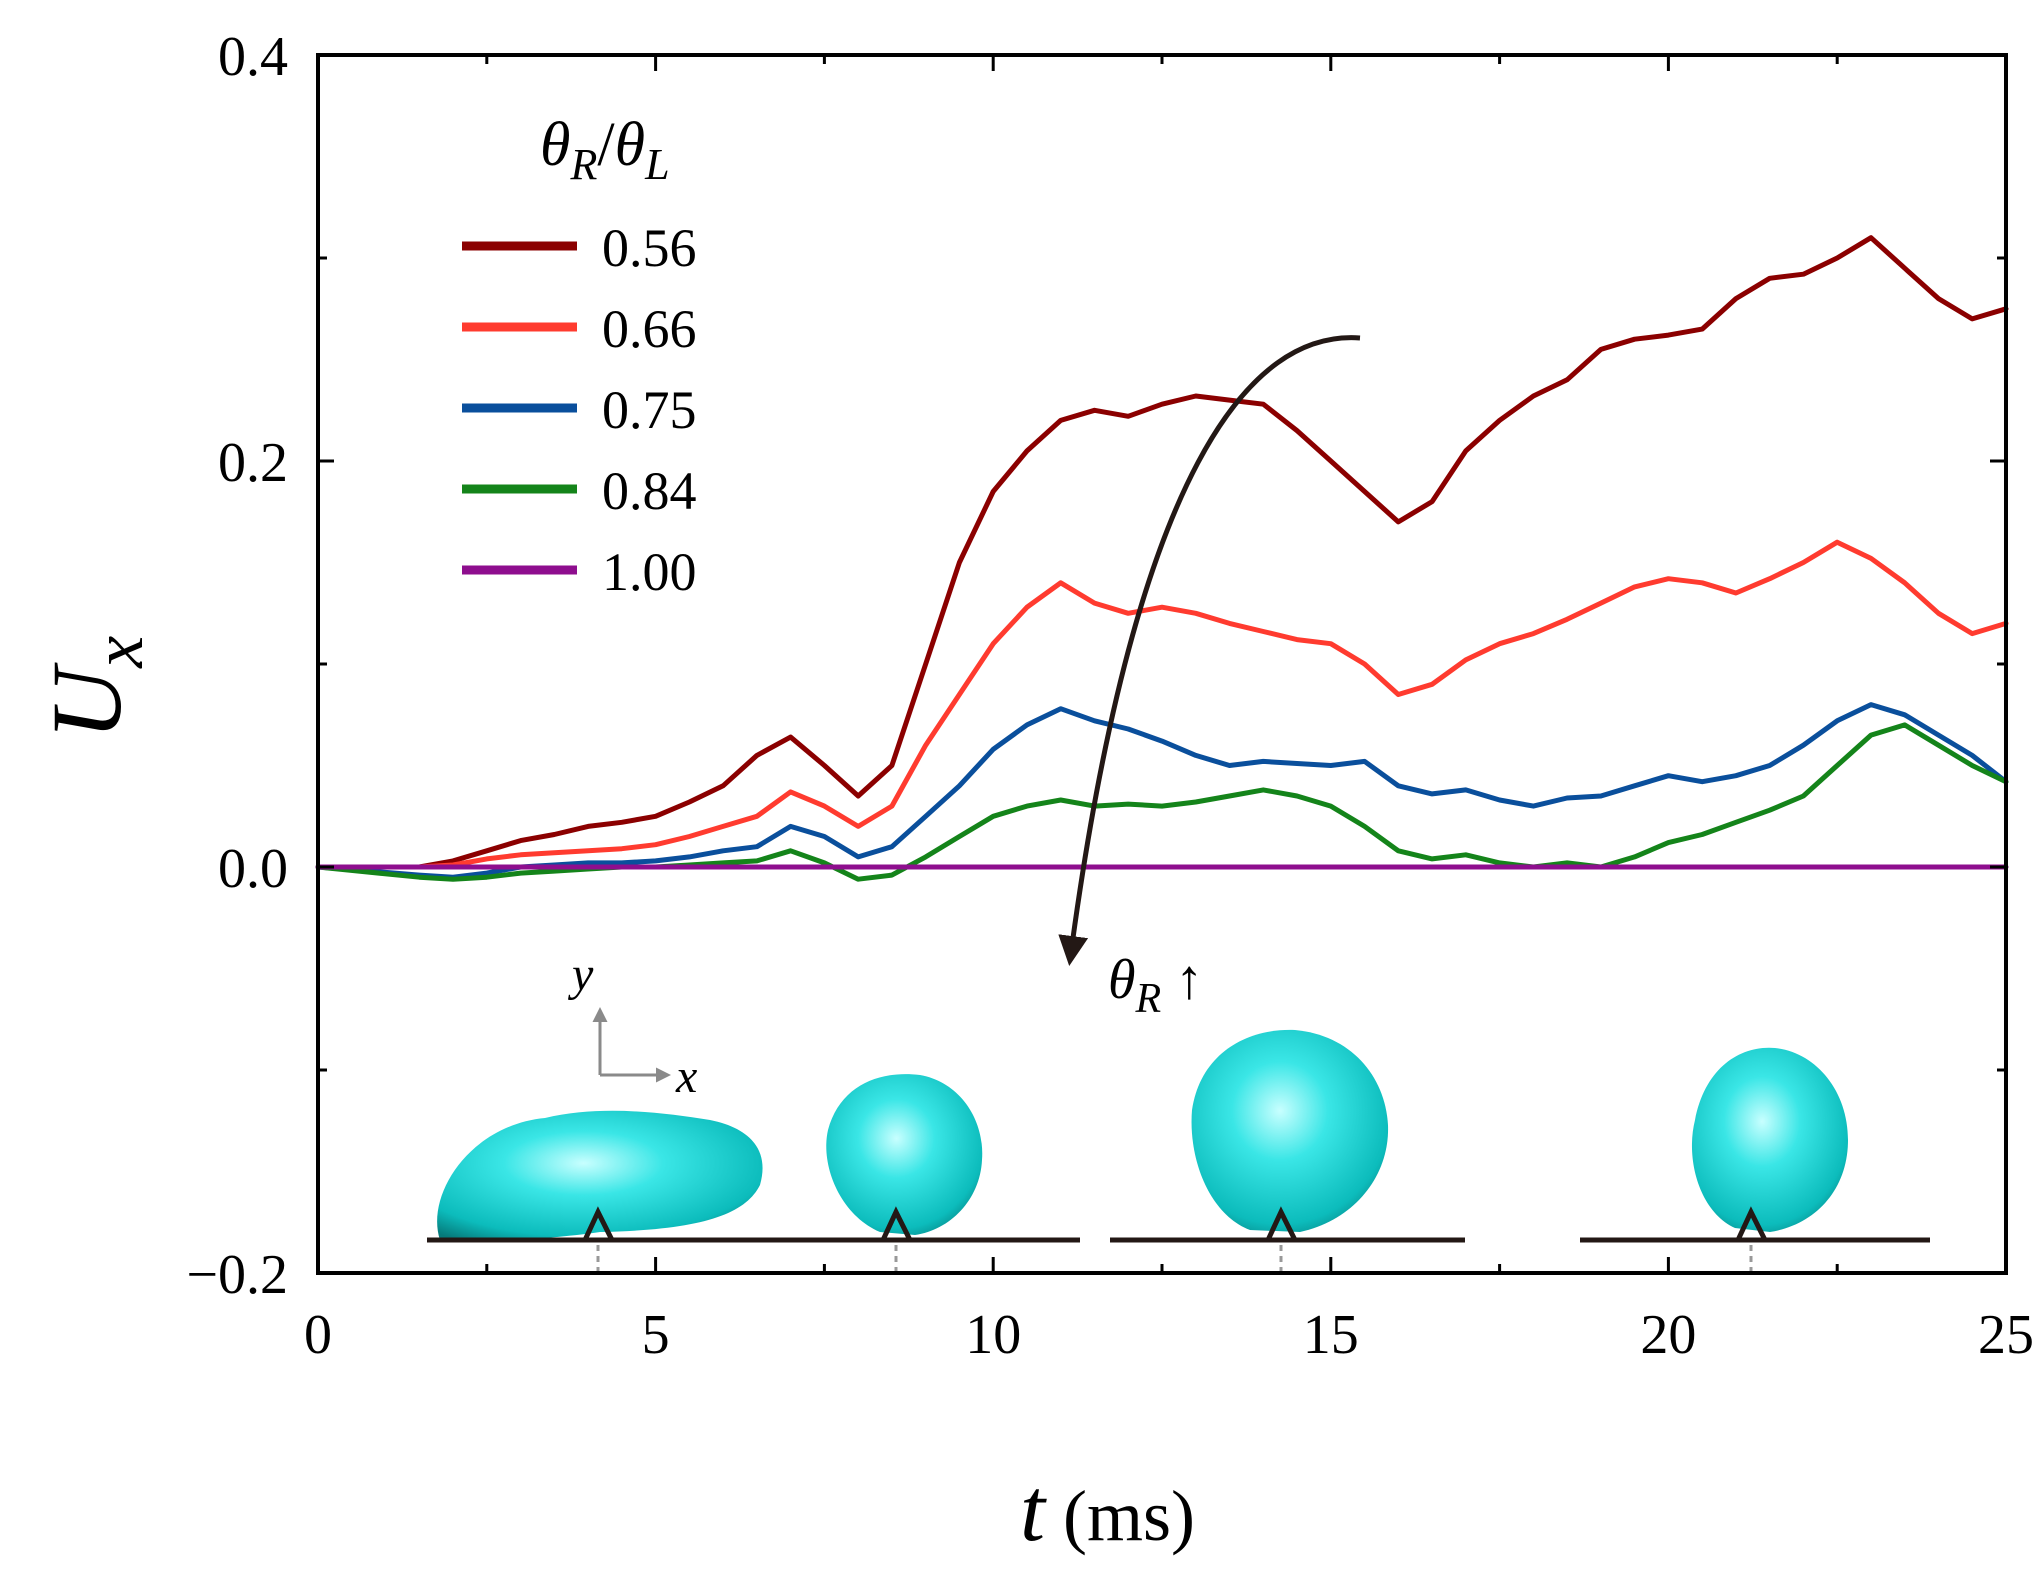 Image resolution: width=2044 pixels, height=1573 pixels. I want to click on trend-label-var: θ, so click(1122, 980).